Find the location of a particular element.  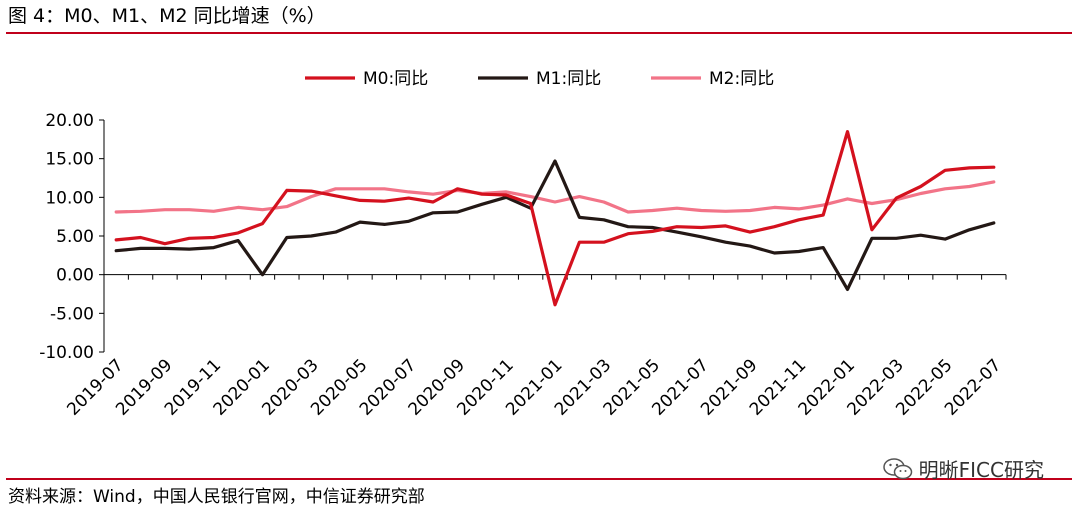

figure-title: 图 4：M0、M1、M2 同比增速（%） is located at coordinates (167, 16).